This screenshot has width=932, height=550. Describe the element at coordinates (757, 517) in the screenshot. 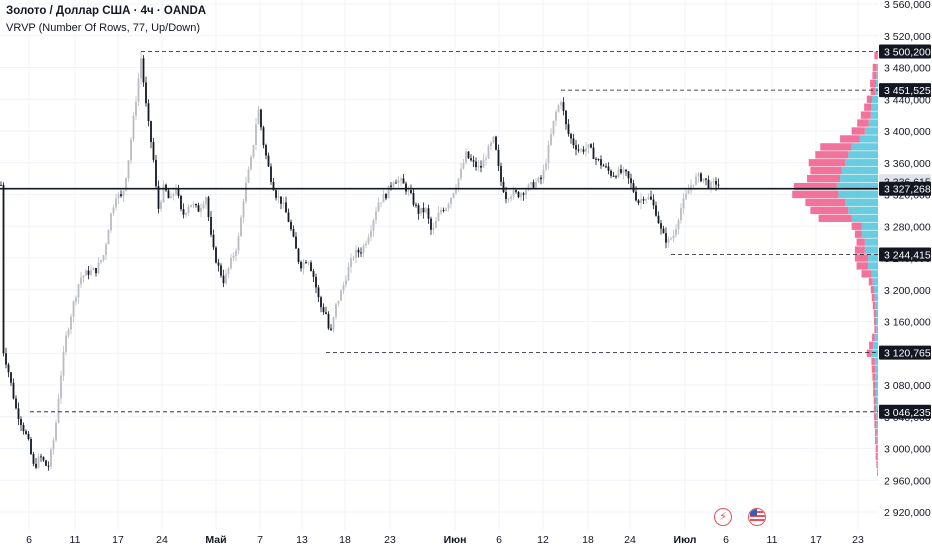

I see `us-flag-icon` at that location.